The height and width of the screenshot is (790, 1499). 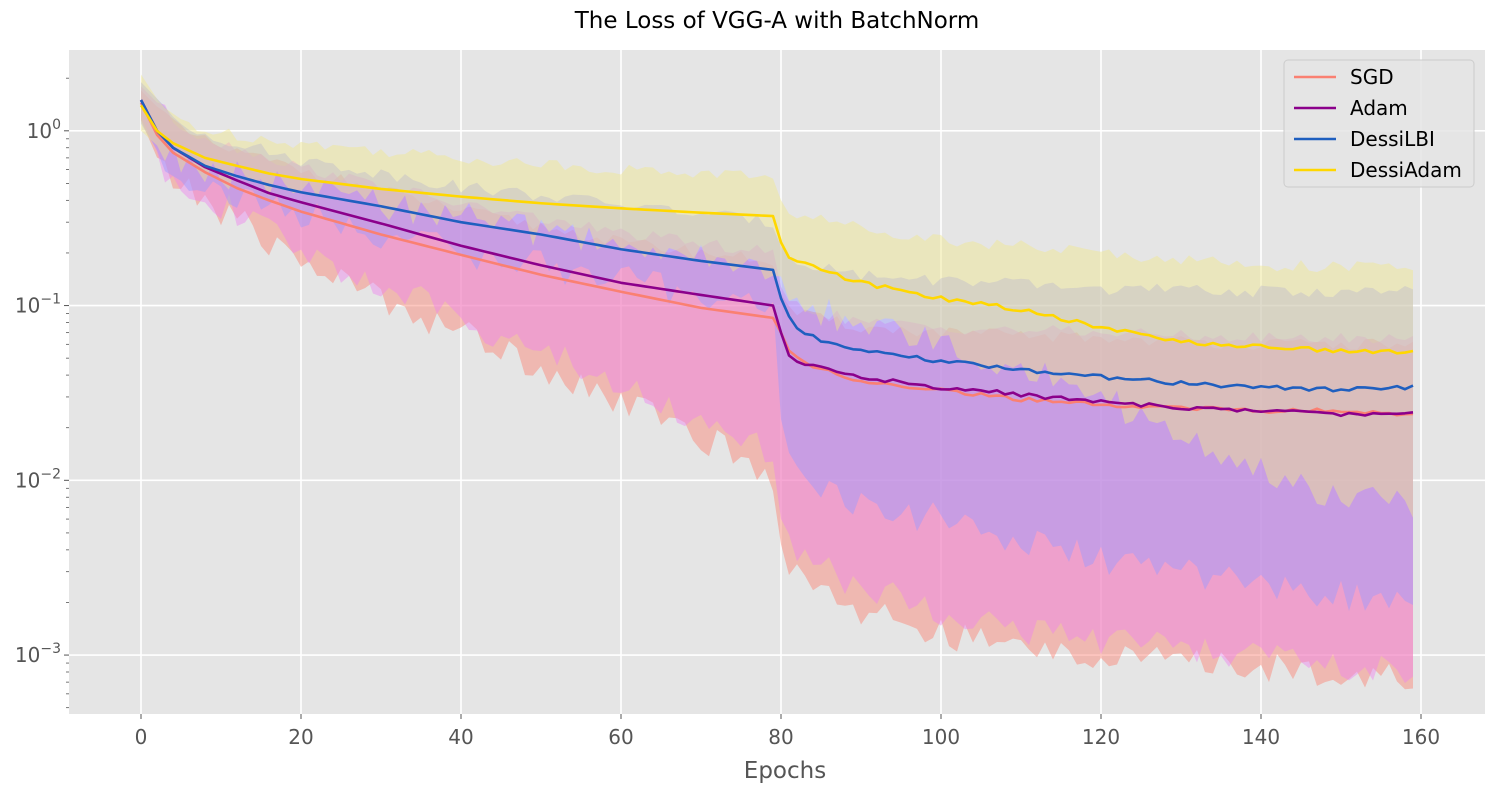 I want to click on y-axis: 10⁰ 10⁻¹ 10⁻² 10⁻³, so click(x=42, y=393).